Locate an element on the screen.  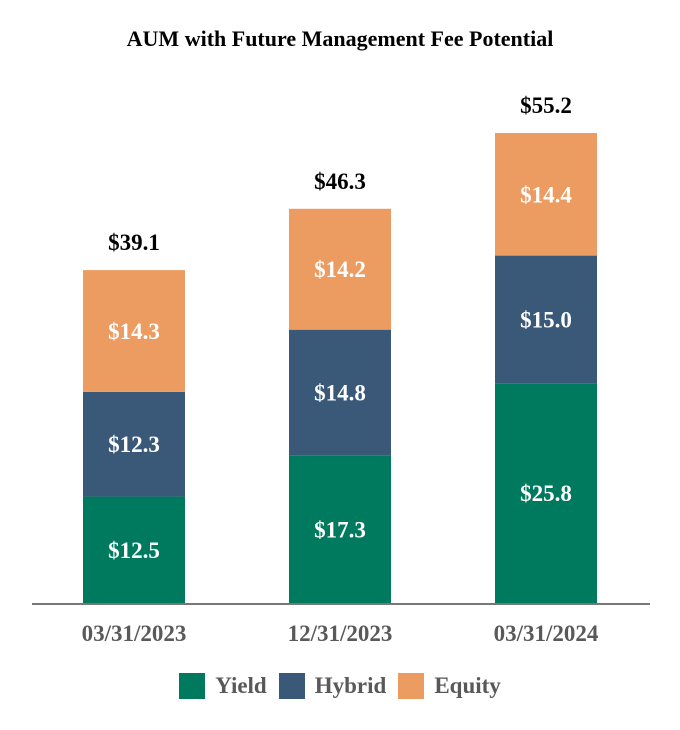
total-label: $55.2 is located at coordinates (546, 105).